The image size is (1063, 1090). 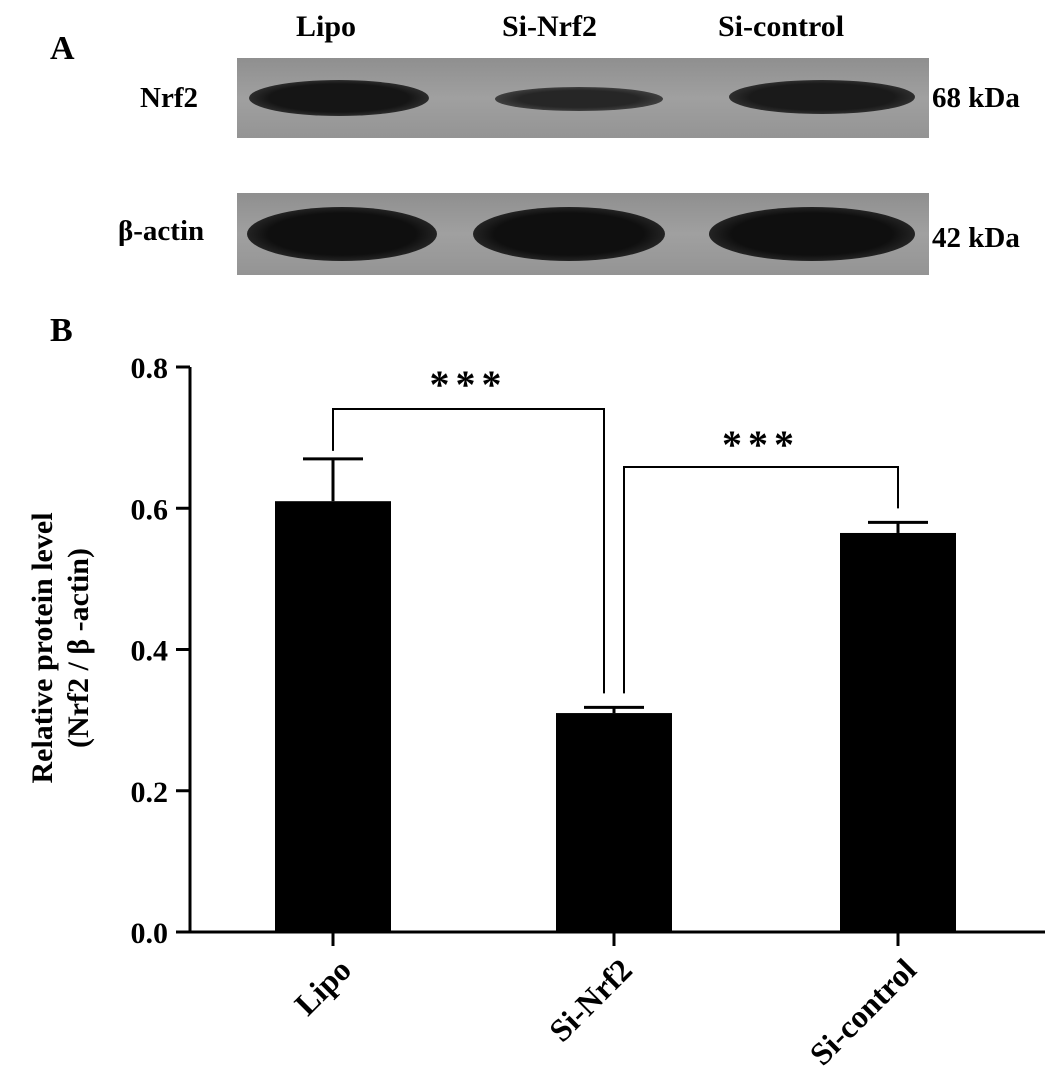 I want to click on band-nrf2-si-control, so click(x=822, y=97).